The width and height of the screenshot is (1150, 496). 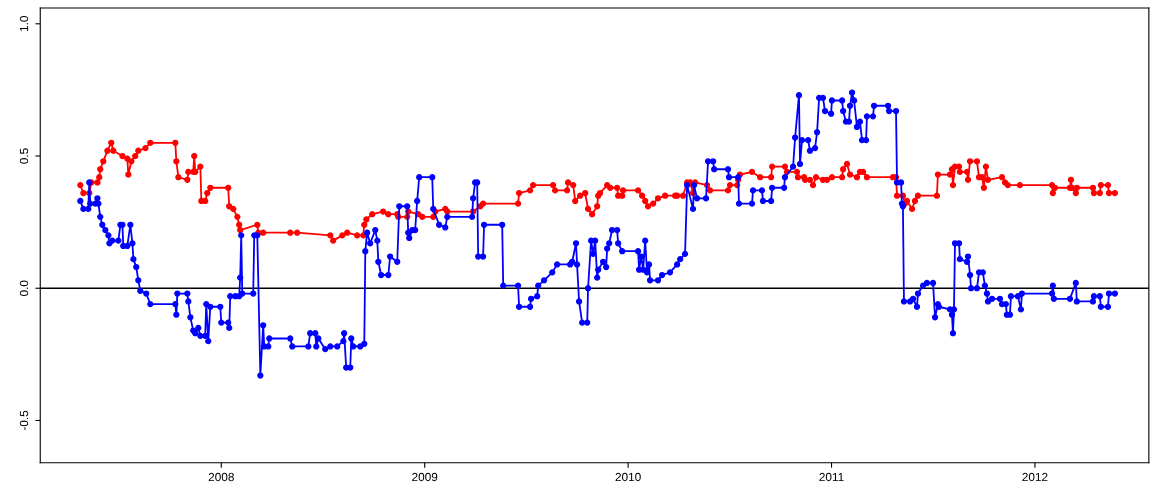 What do you see at coordinates (628, 477) in the screenshot?
I see `x-tick-label: 2010` at bounding box center [628, 477].